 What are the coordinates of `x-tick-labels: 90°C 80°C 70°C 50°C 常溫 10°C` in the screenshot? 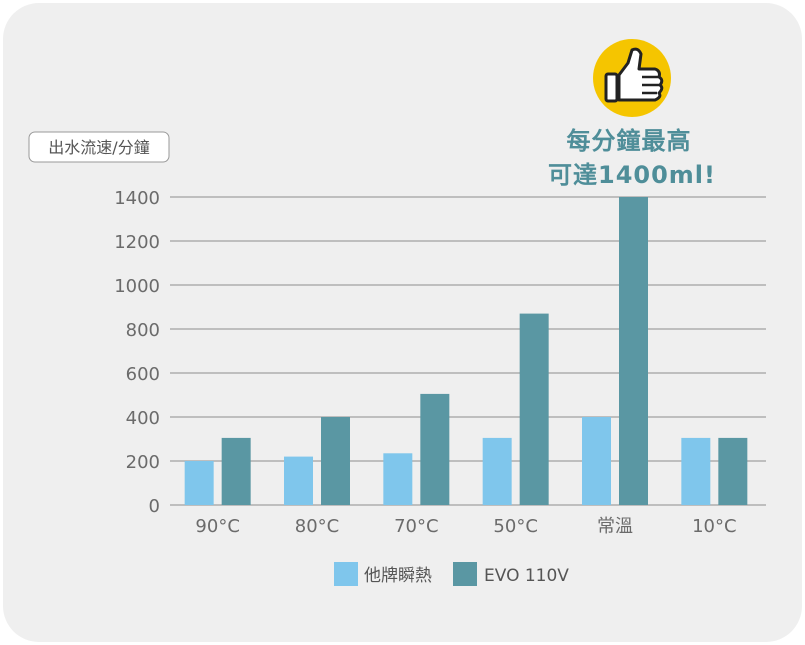 It's located at (465, 526).